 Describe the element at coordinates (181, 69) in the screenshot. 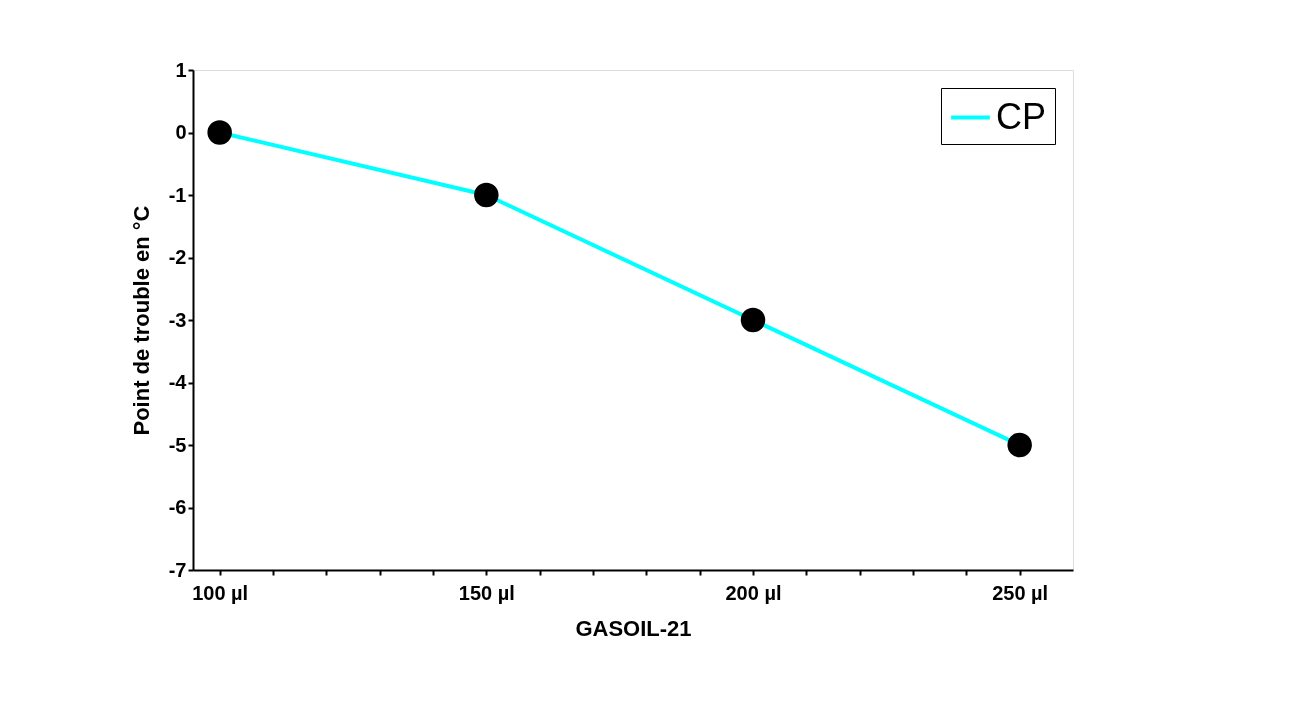

I see `y-tick-label: 1` at that location.